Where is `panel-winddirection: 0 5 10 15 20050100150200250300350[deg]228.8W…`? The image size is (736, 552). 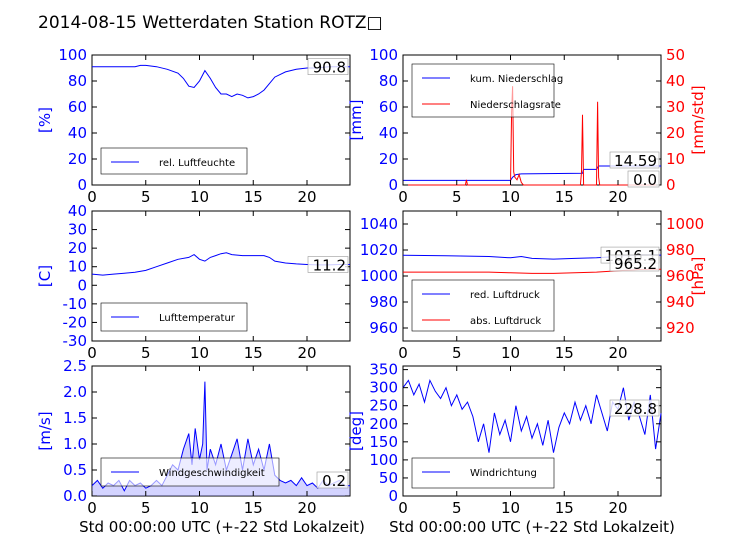
panel-winddirection: 0 5 10 15 20050100150200250300350[deg]228.8W… is located at coordinates (504, 439).